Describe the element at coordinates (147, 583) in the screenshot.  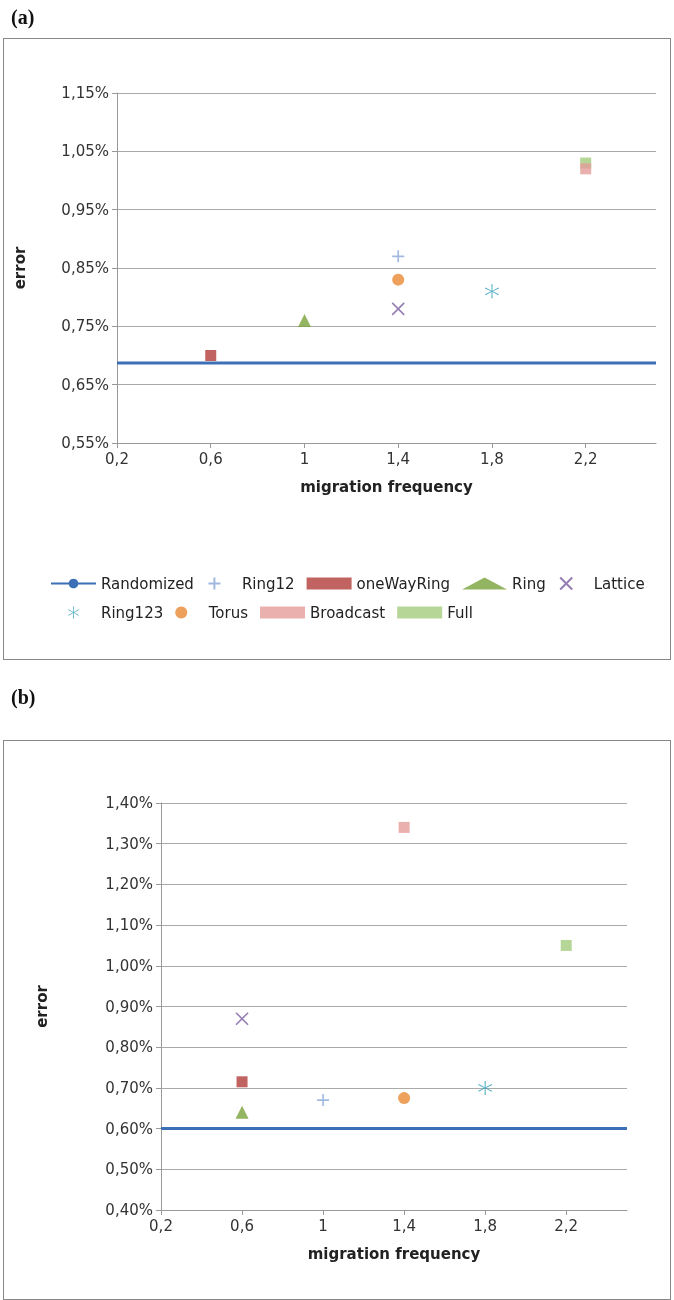
I see `legend-label: Randomized` at that location.